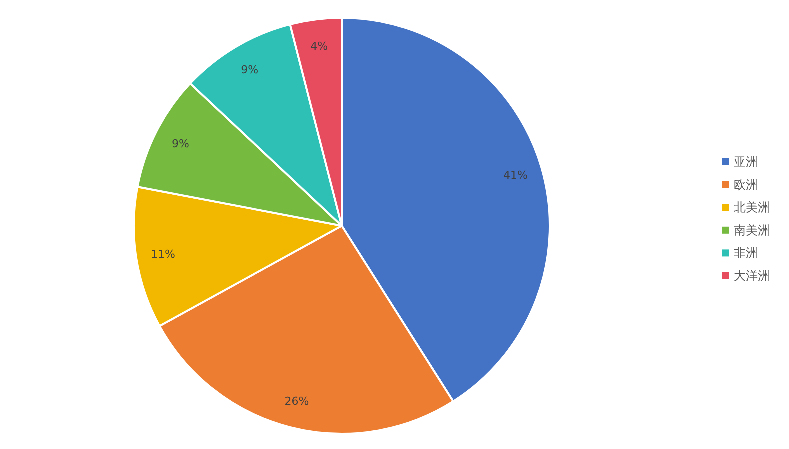 The image size is (789, 449). Describe the element at coordinates (752, 230) in the screenshot. I see `legend-label: 南美洲` at that location.